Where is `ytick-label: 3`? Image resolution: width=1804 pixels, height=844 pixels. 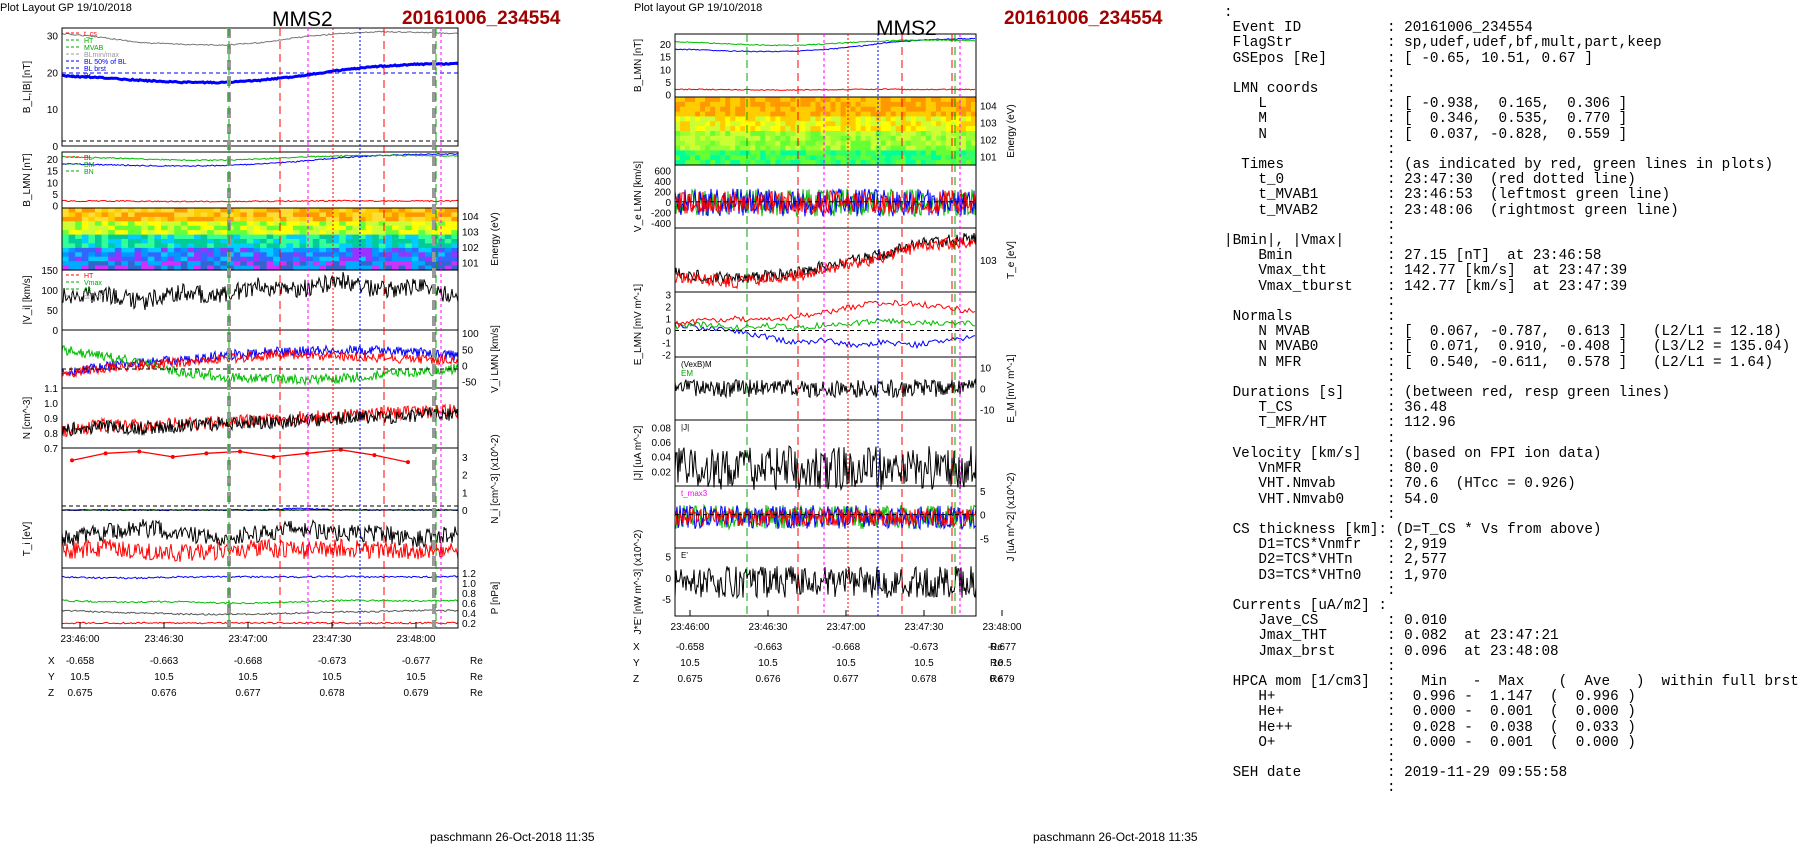
ytick-label: 3 is located at coordinates (465, 458).